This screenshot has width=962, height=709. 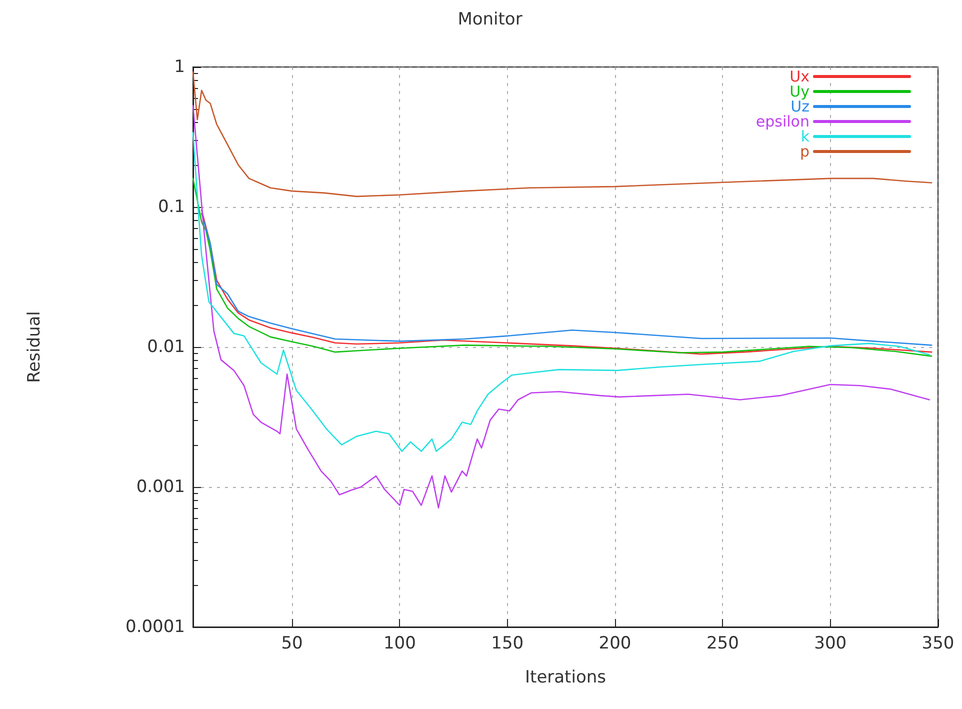 What do you see at coordinates (160, 487) in the screenshot?
I see `y-tick-label: 0.001` at bounding box center [160, 487].